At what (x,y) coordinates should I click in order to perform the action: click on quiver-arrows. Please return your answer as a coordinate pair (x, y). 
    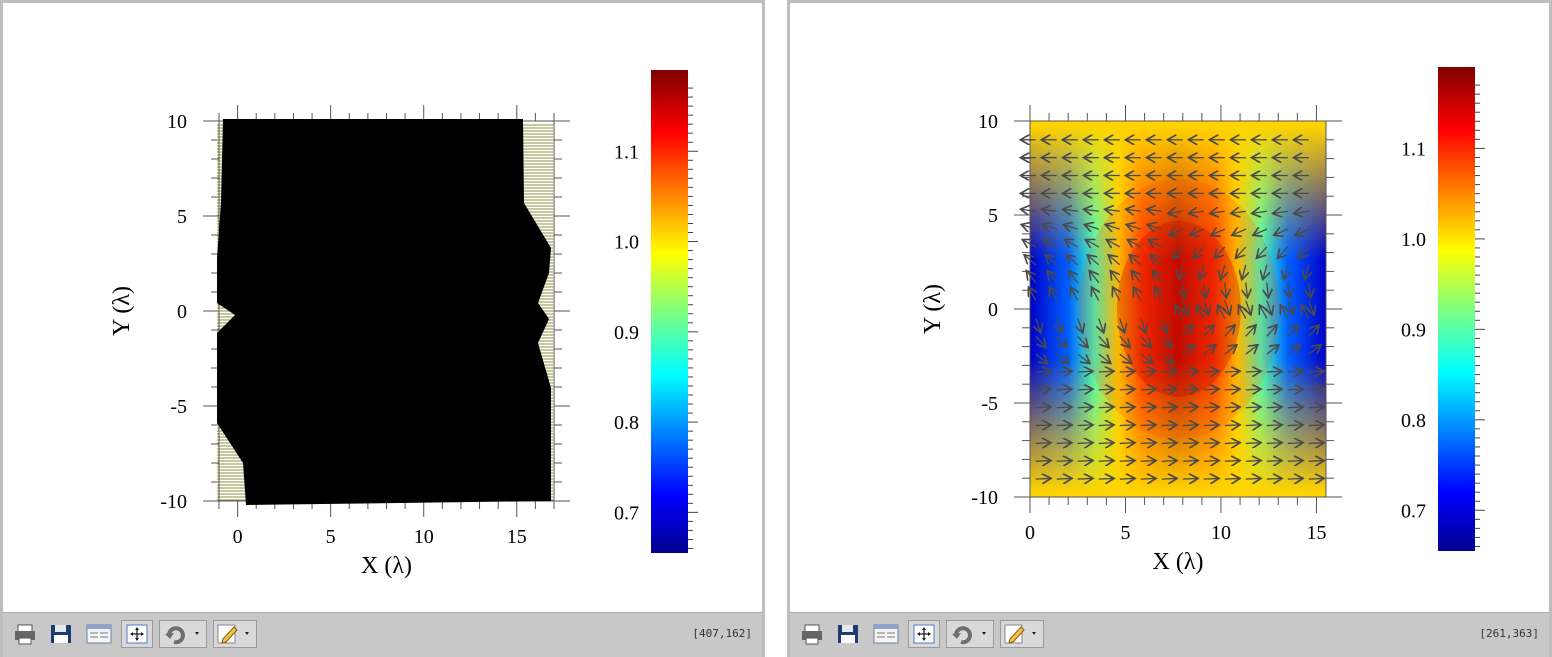
    Looking at the image, I should click on (1172, 309).